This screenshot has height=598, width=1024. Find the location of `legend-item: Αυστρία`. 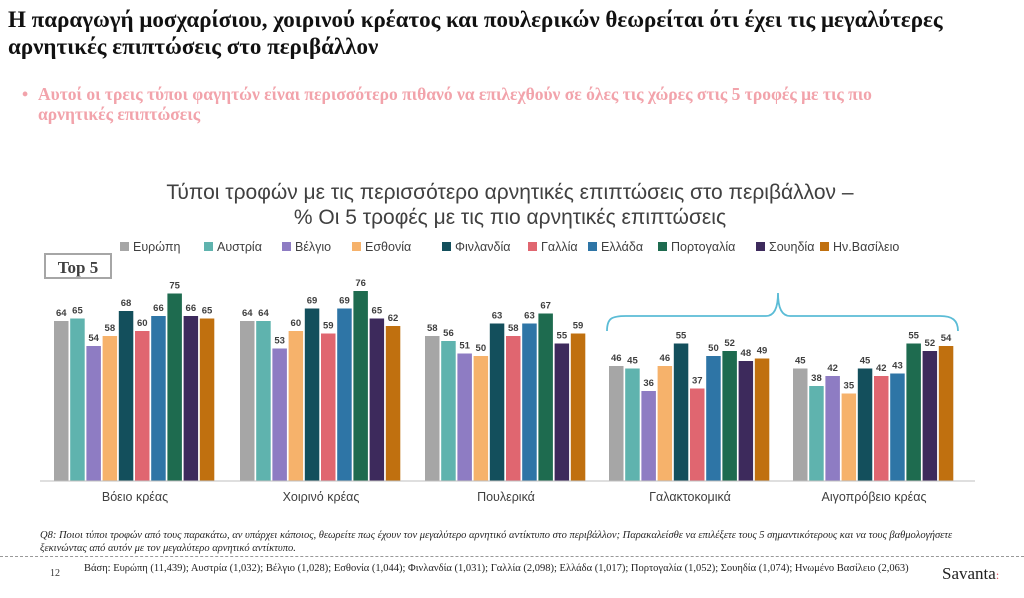

legend-item: Αυστρία is located at coordinates (233, 247).